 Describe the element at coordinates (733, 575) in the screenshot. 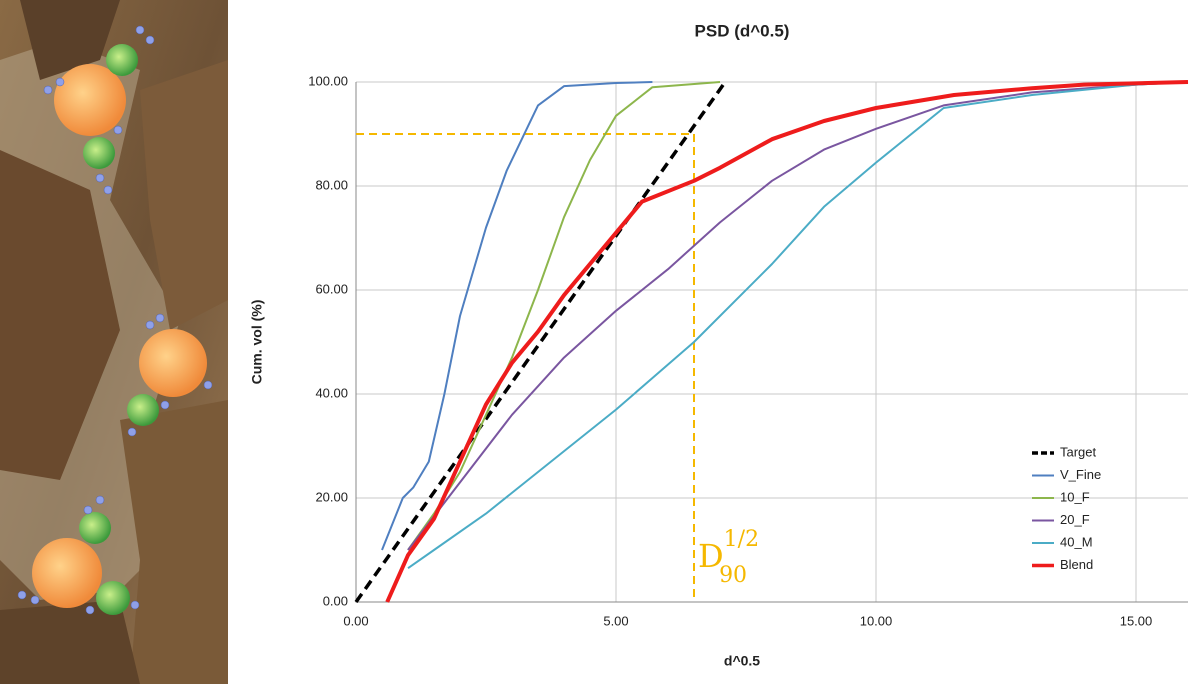

I see `annotation-sub: 90` at that location.